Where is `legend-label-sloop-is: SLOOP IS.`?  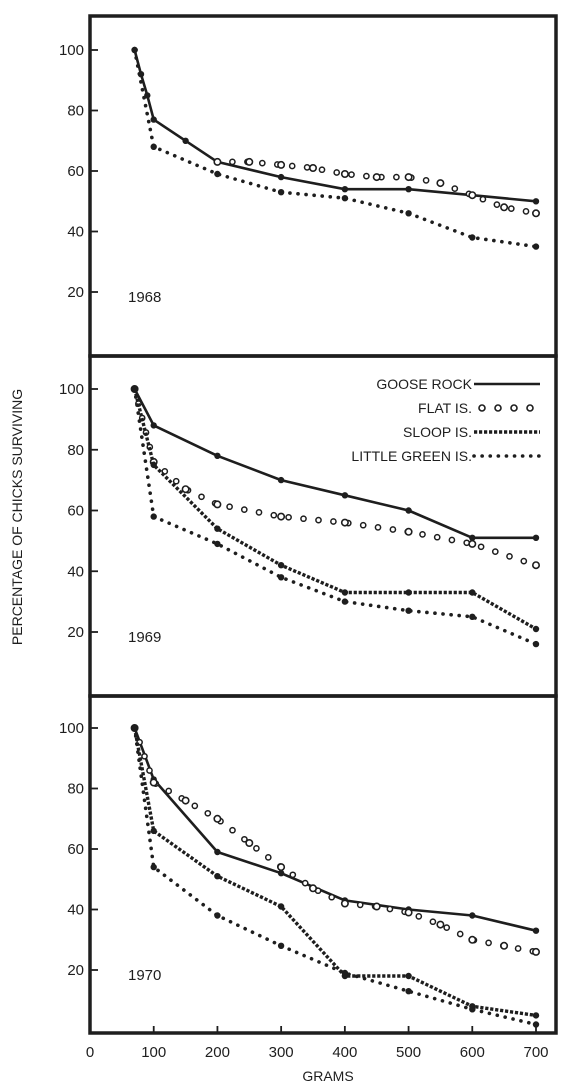
legend-label-sloop-is: SLOOP IS. is located at coordinates (437, 432).